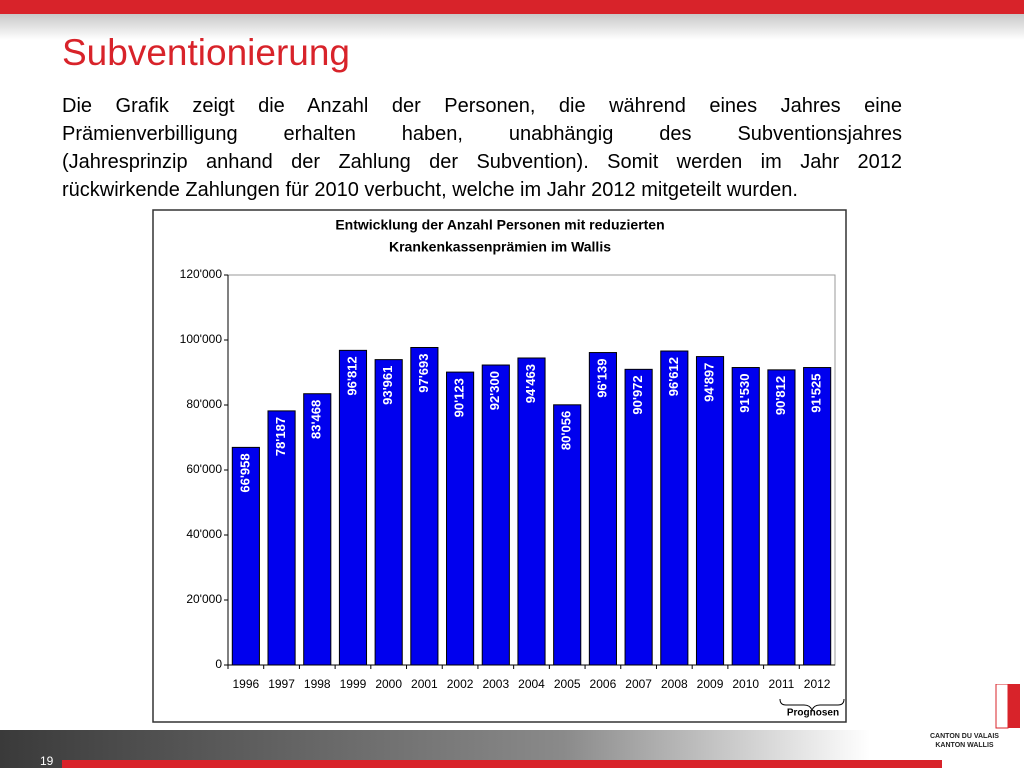 The image size is (1024, 768). I want to click on value-label: 93'961, so click(387, 385).